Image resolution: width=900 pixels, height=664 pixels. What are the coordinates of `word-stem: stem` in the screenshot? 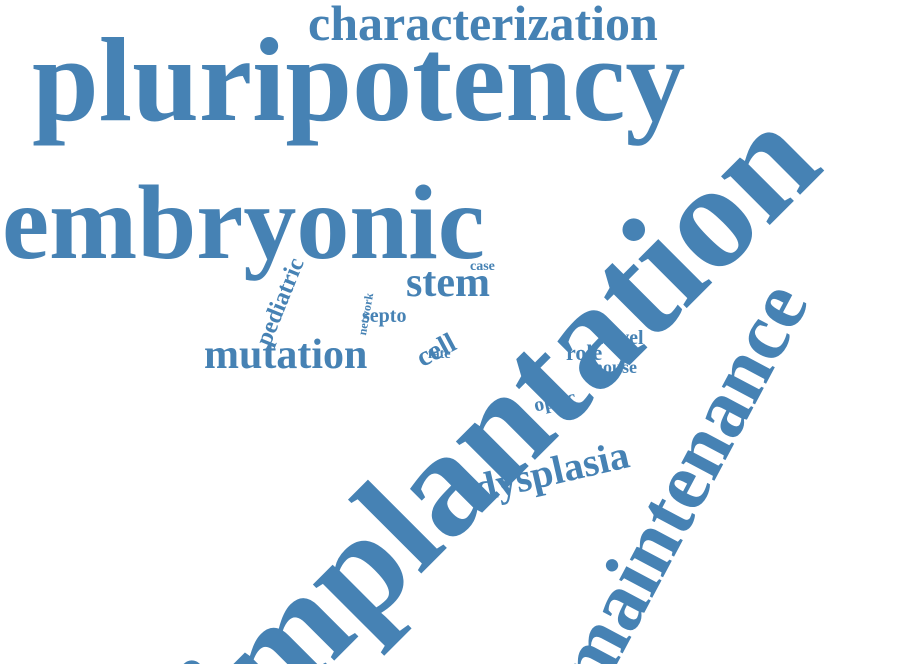 It's located at (448, 283).